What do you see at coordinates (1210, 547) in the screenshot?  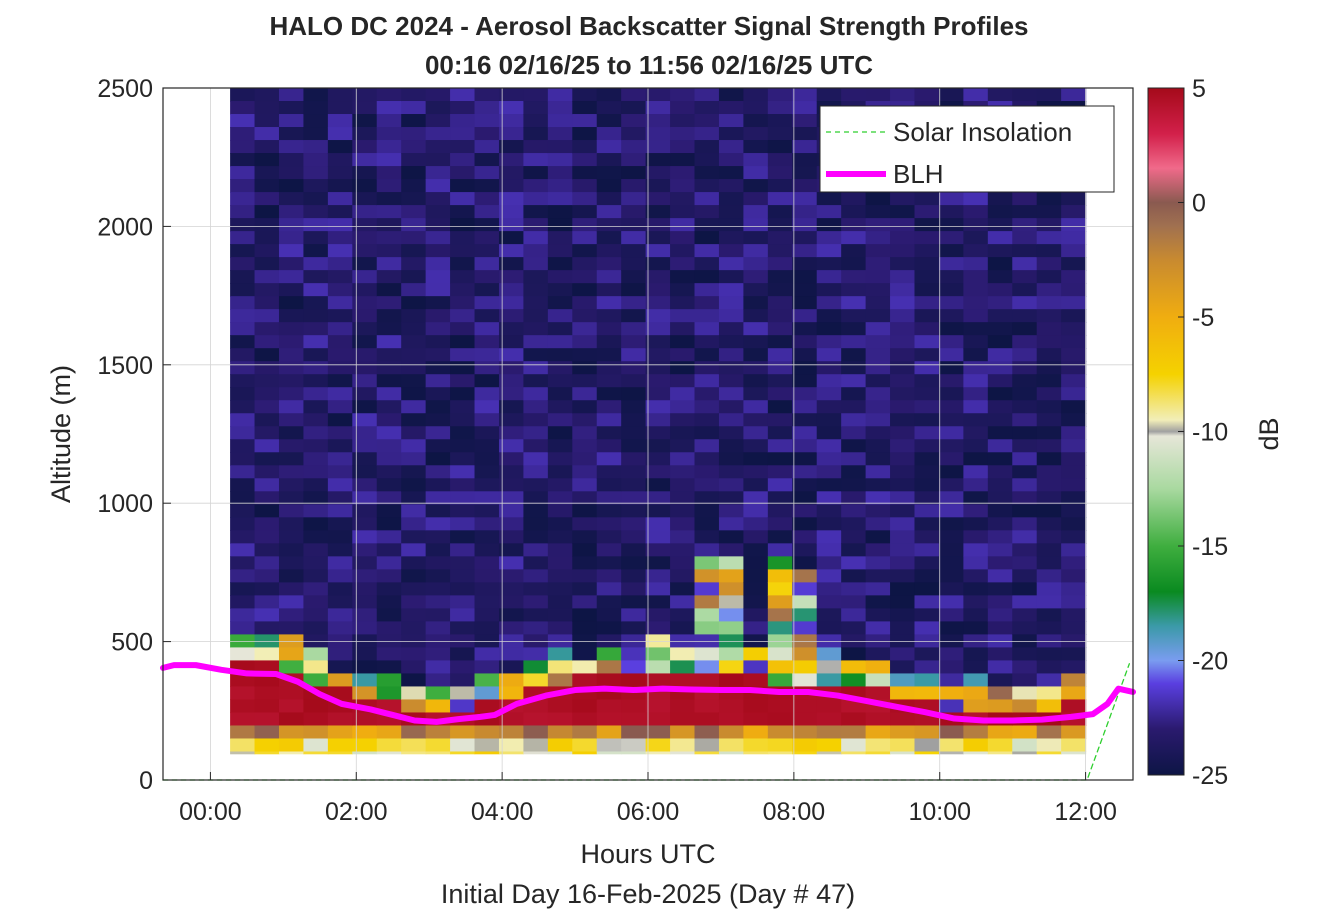 I see `colorbar-tick-label: -15` at bounding box center [1210, 547].